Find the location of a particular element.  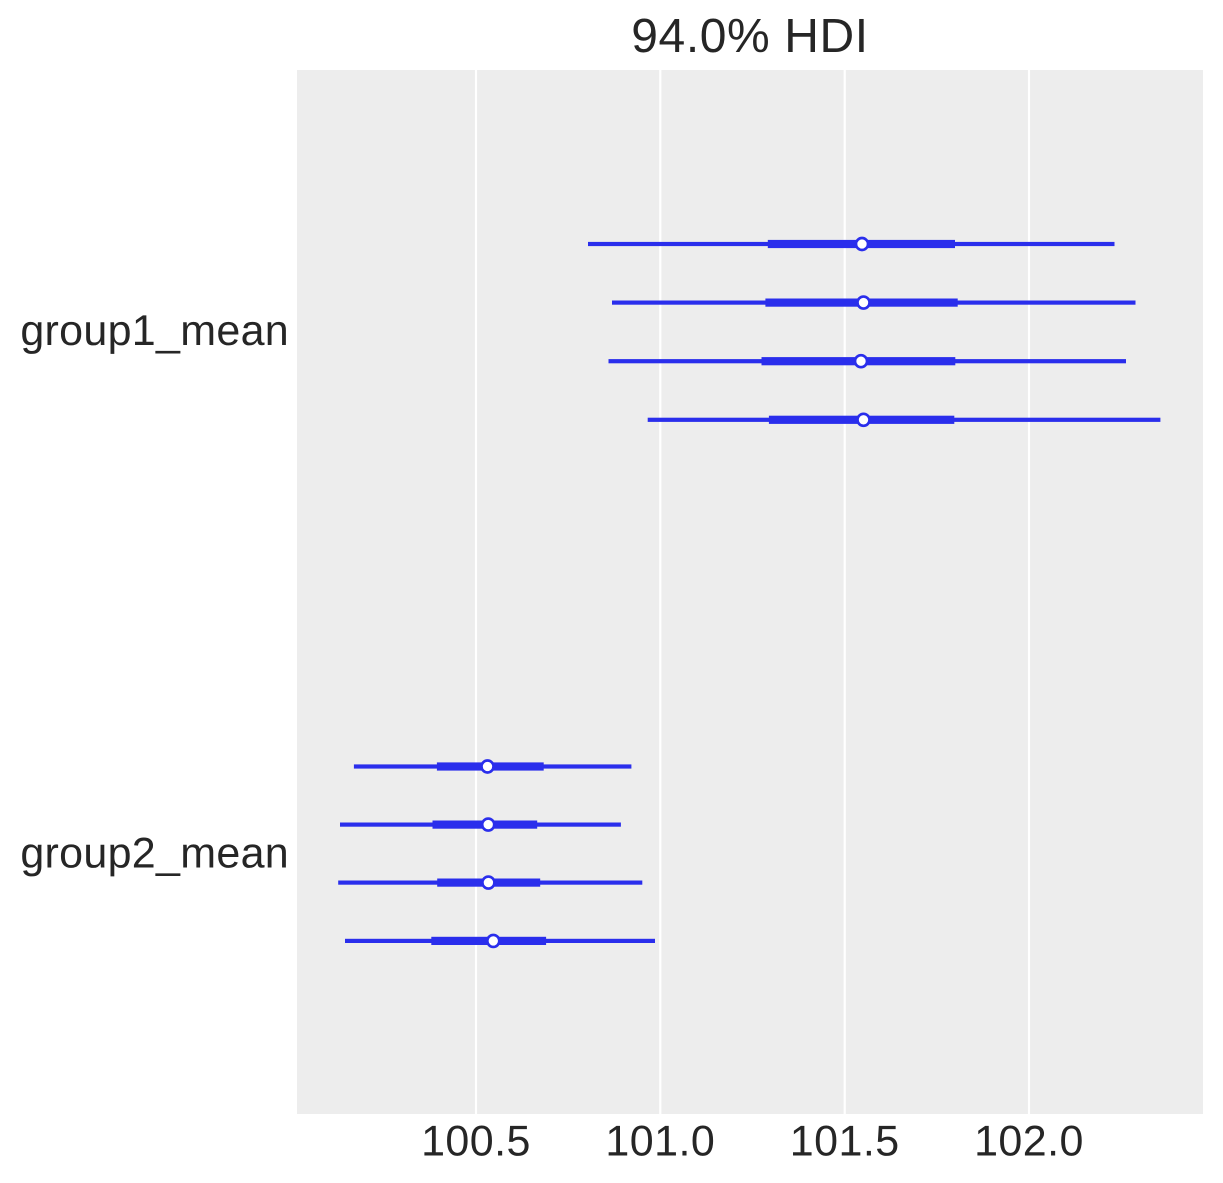

svg-text: 102.0 is located at coordinates (1029, 1141).